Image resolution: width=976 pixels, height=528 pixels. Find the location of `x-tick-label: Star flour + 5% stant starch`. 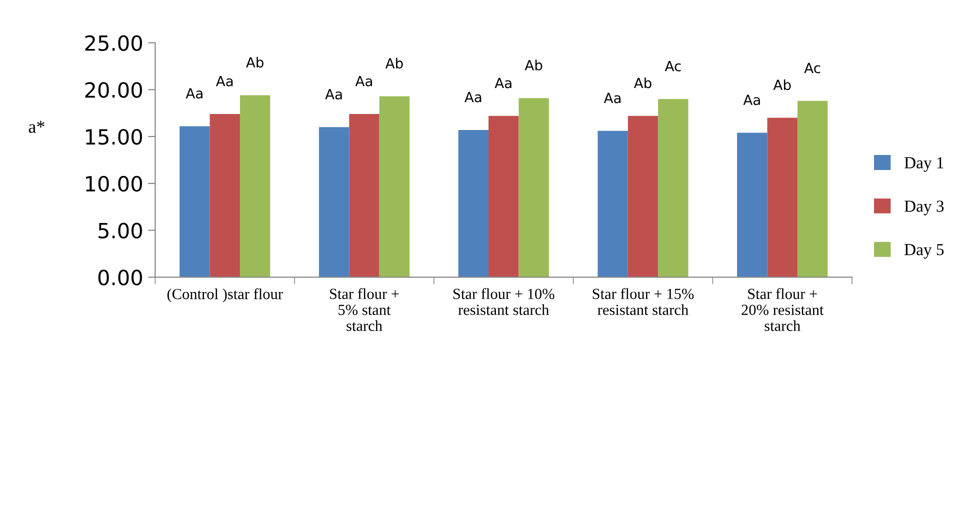

x-tick-label: Star flour + 5% stant starch is located at coordinates (364, 310).